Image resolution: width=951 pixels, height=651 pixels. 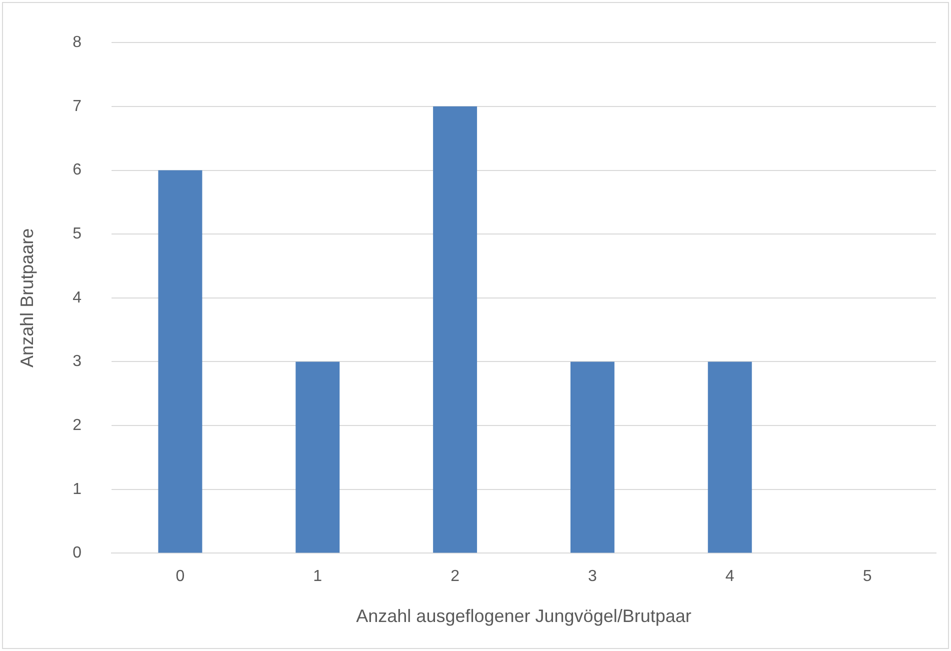 I want to click on y-axis-title: Anzahl Brutpaare, so click(x=26, y=298).